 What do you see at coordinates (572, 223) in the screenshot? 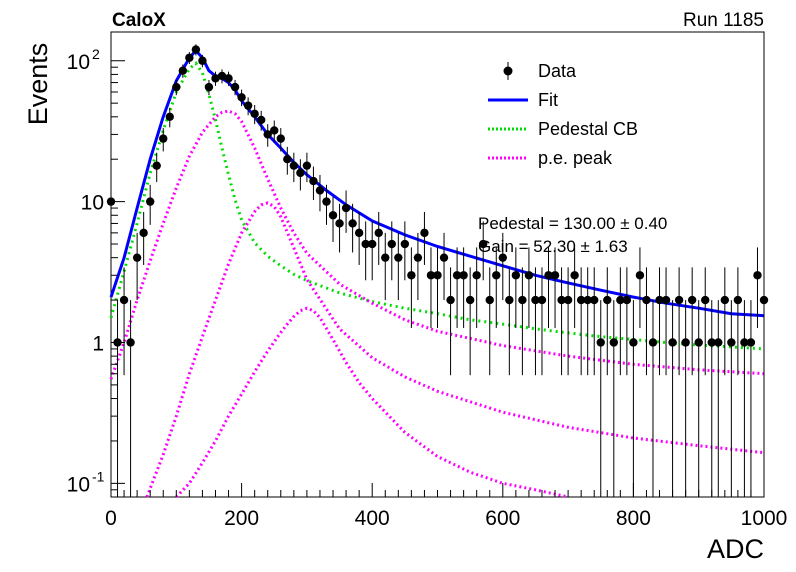
I see `fit-stat-pedestal: Pedestal = 130.00 ± 0.40` at bounding box center [572, 223].